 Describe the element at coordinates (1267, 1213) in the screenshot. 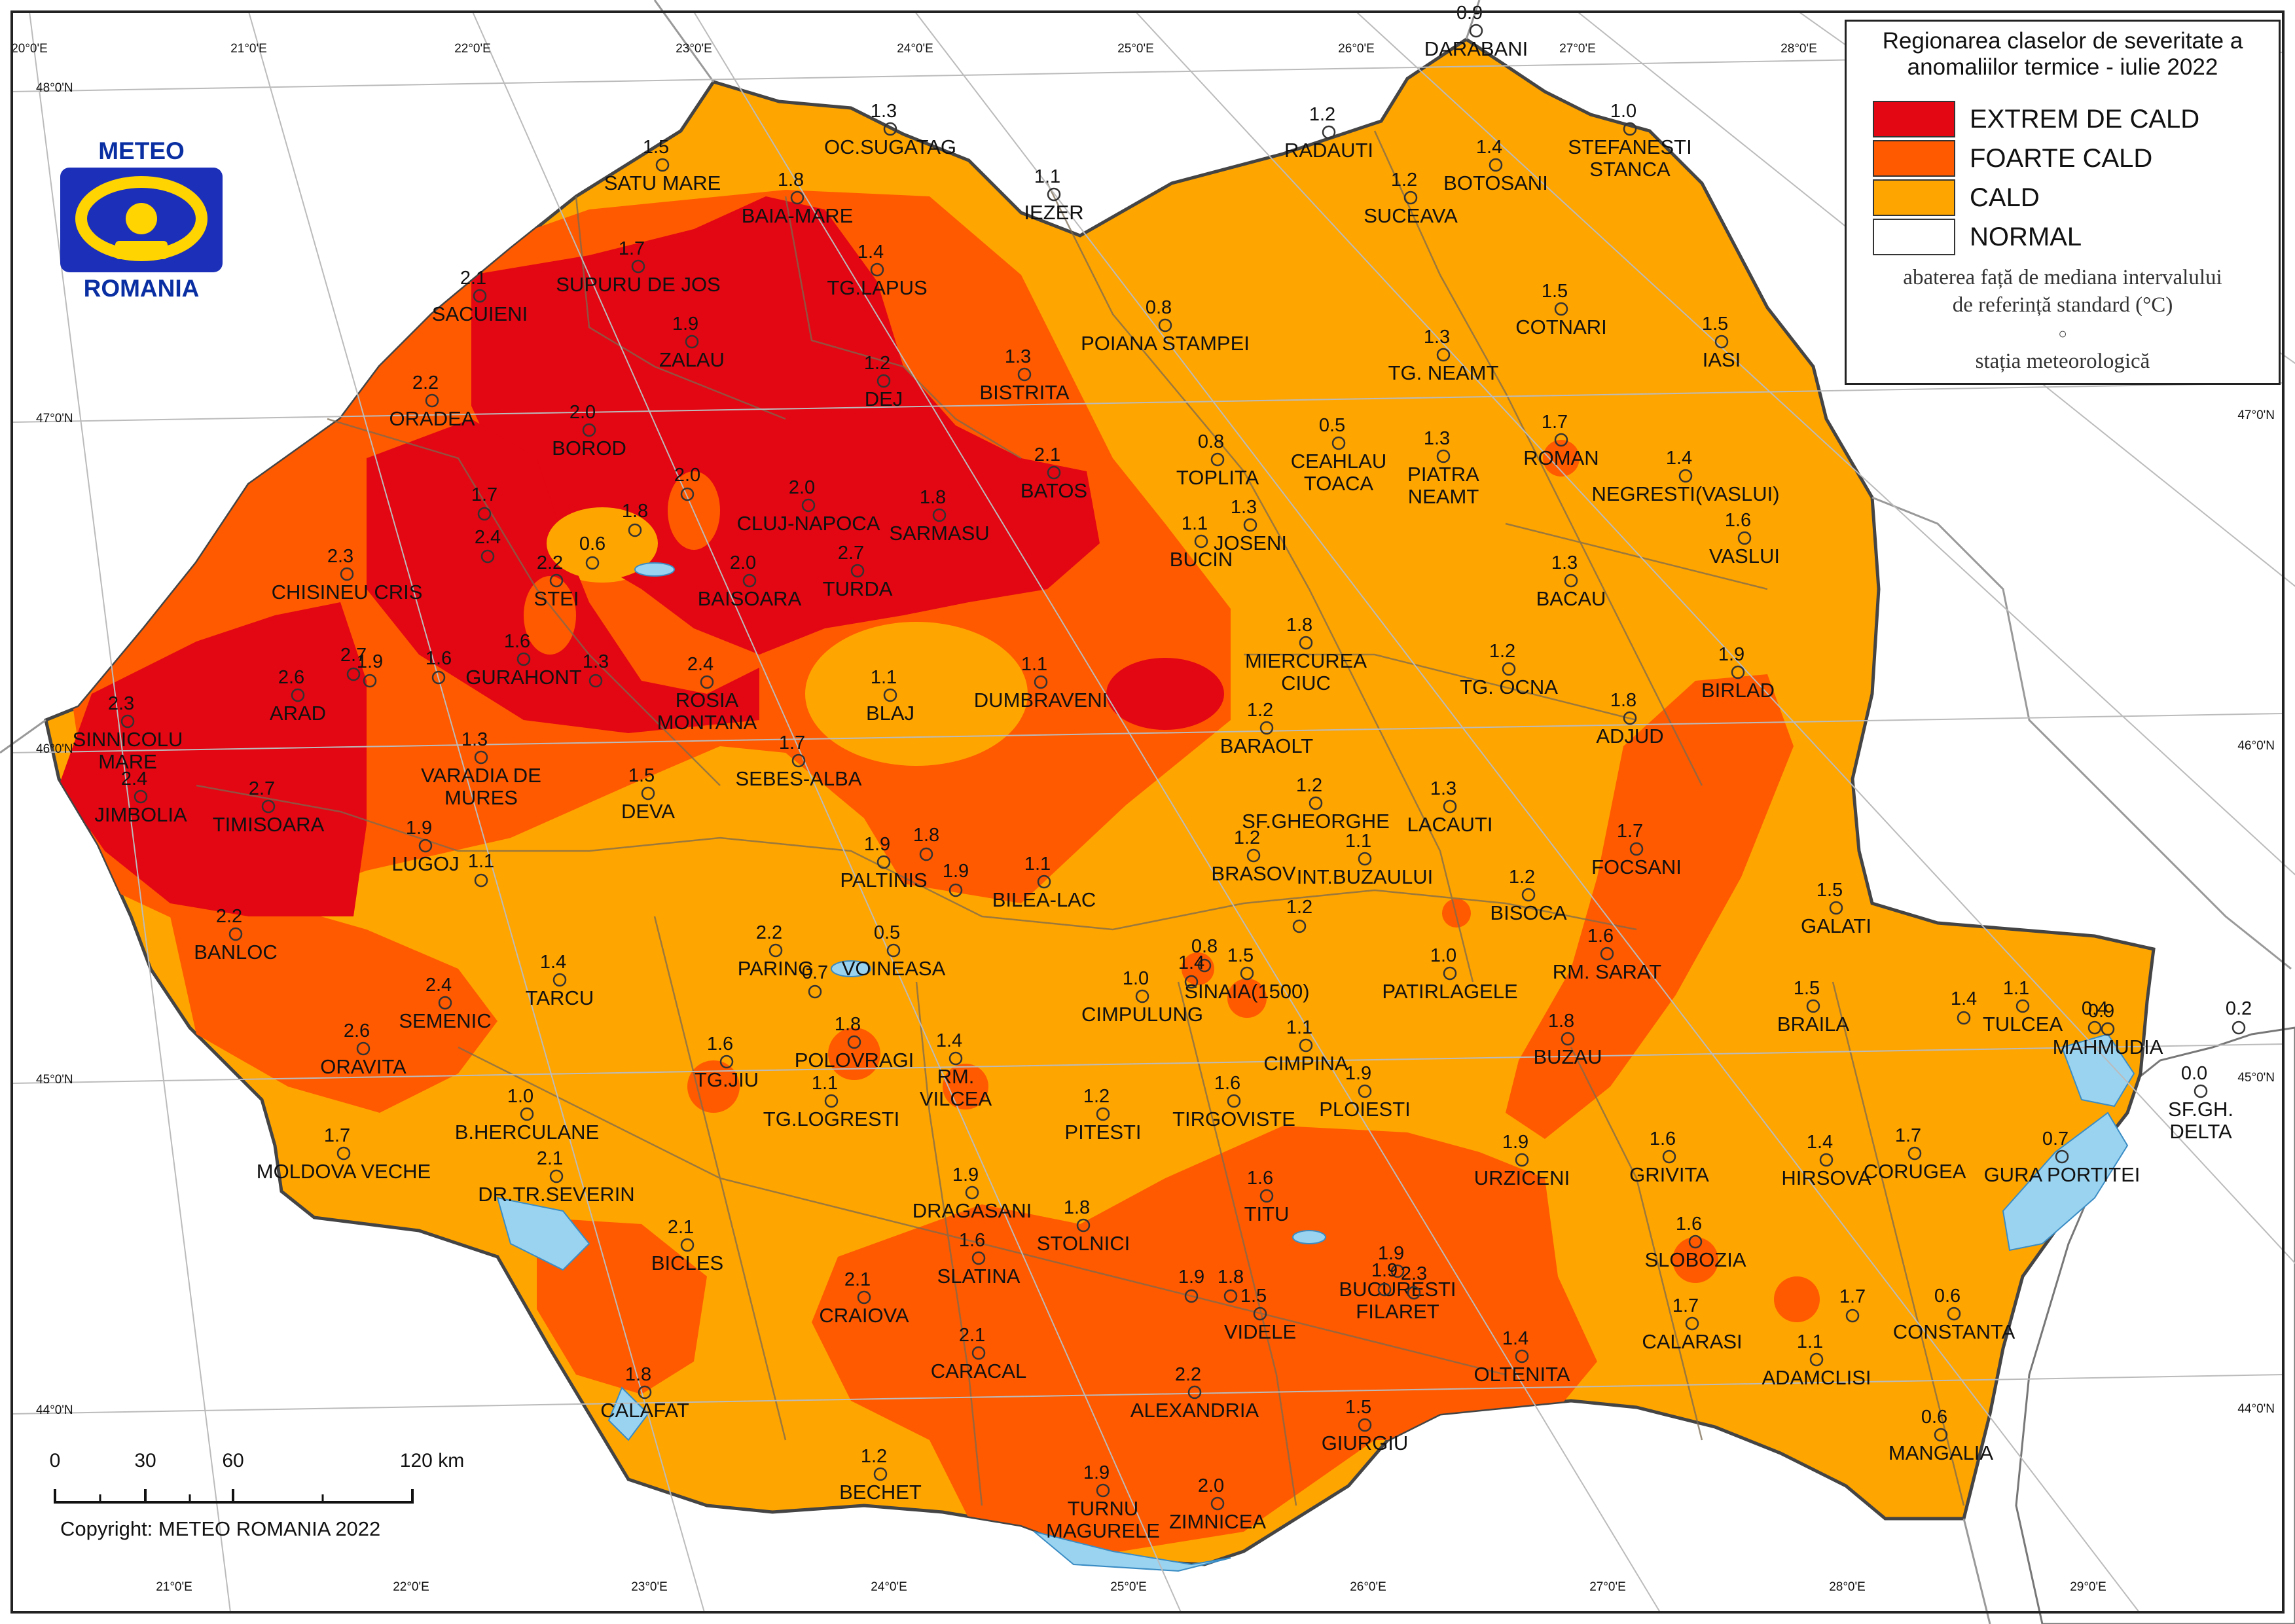

I see `station-name: TITU` at that location.